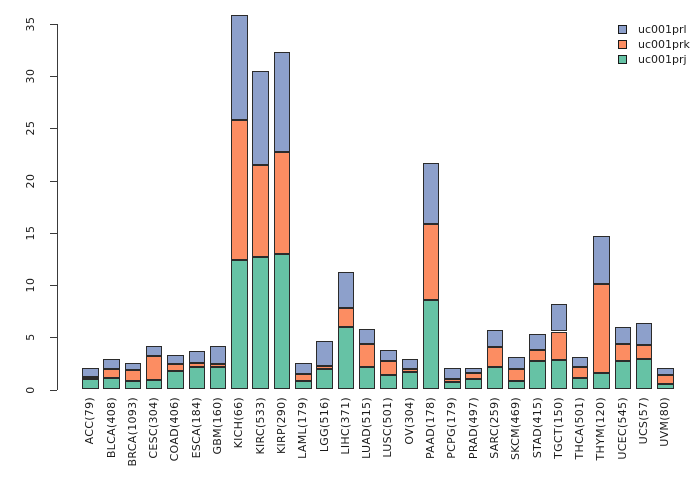 The height and width of the screenshot is (480, 700). I want to click on x-category-label: UCEC(545), so click(622, 428).